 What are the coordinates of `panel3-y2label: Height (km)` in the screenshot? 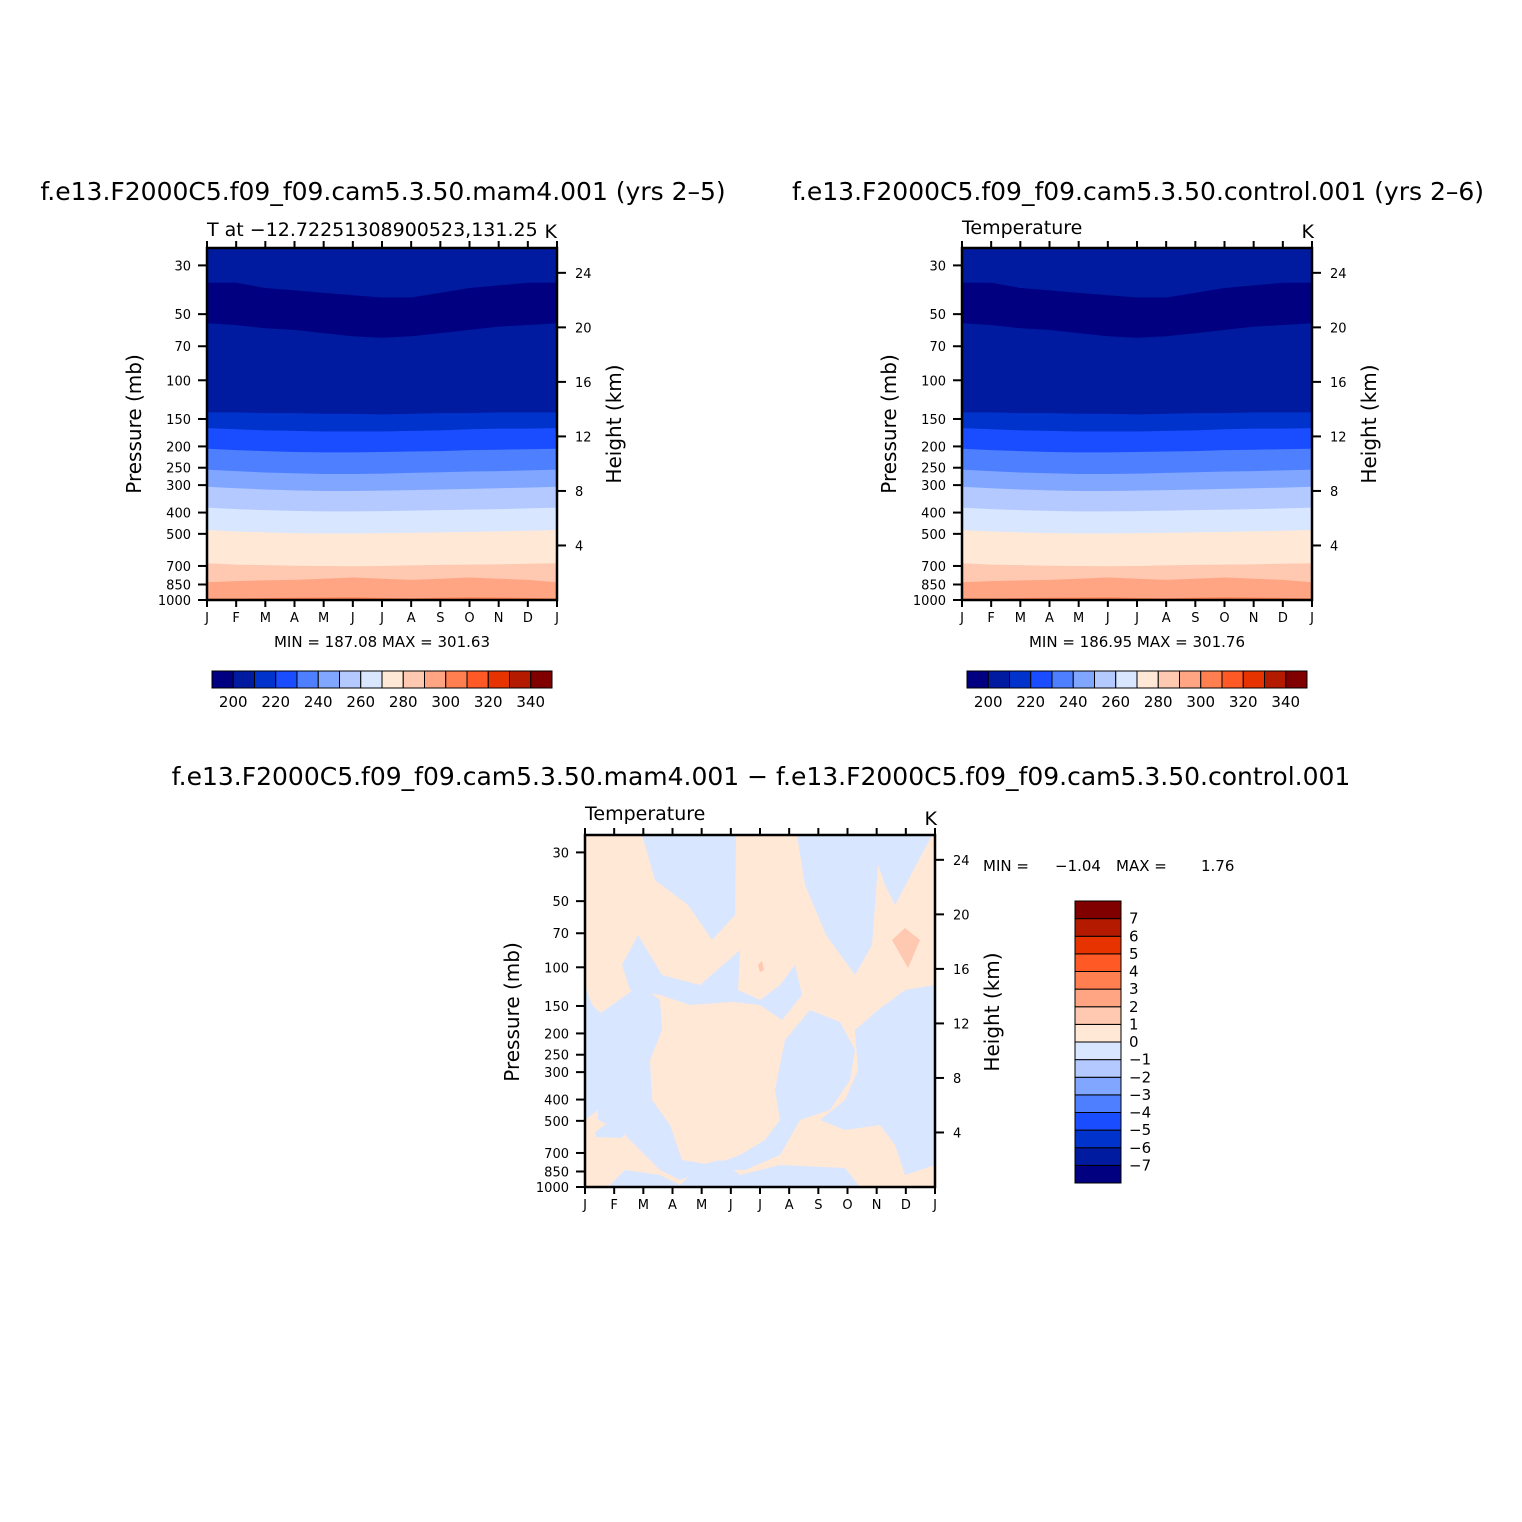 It's located at (992, 1011).